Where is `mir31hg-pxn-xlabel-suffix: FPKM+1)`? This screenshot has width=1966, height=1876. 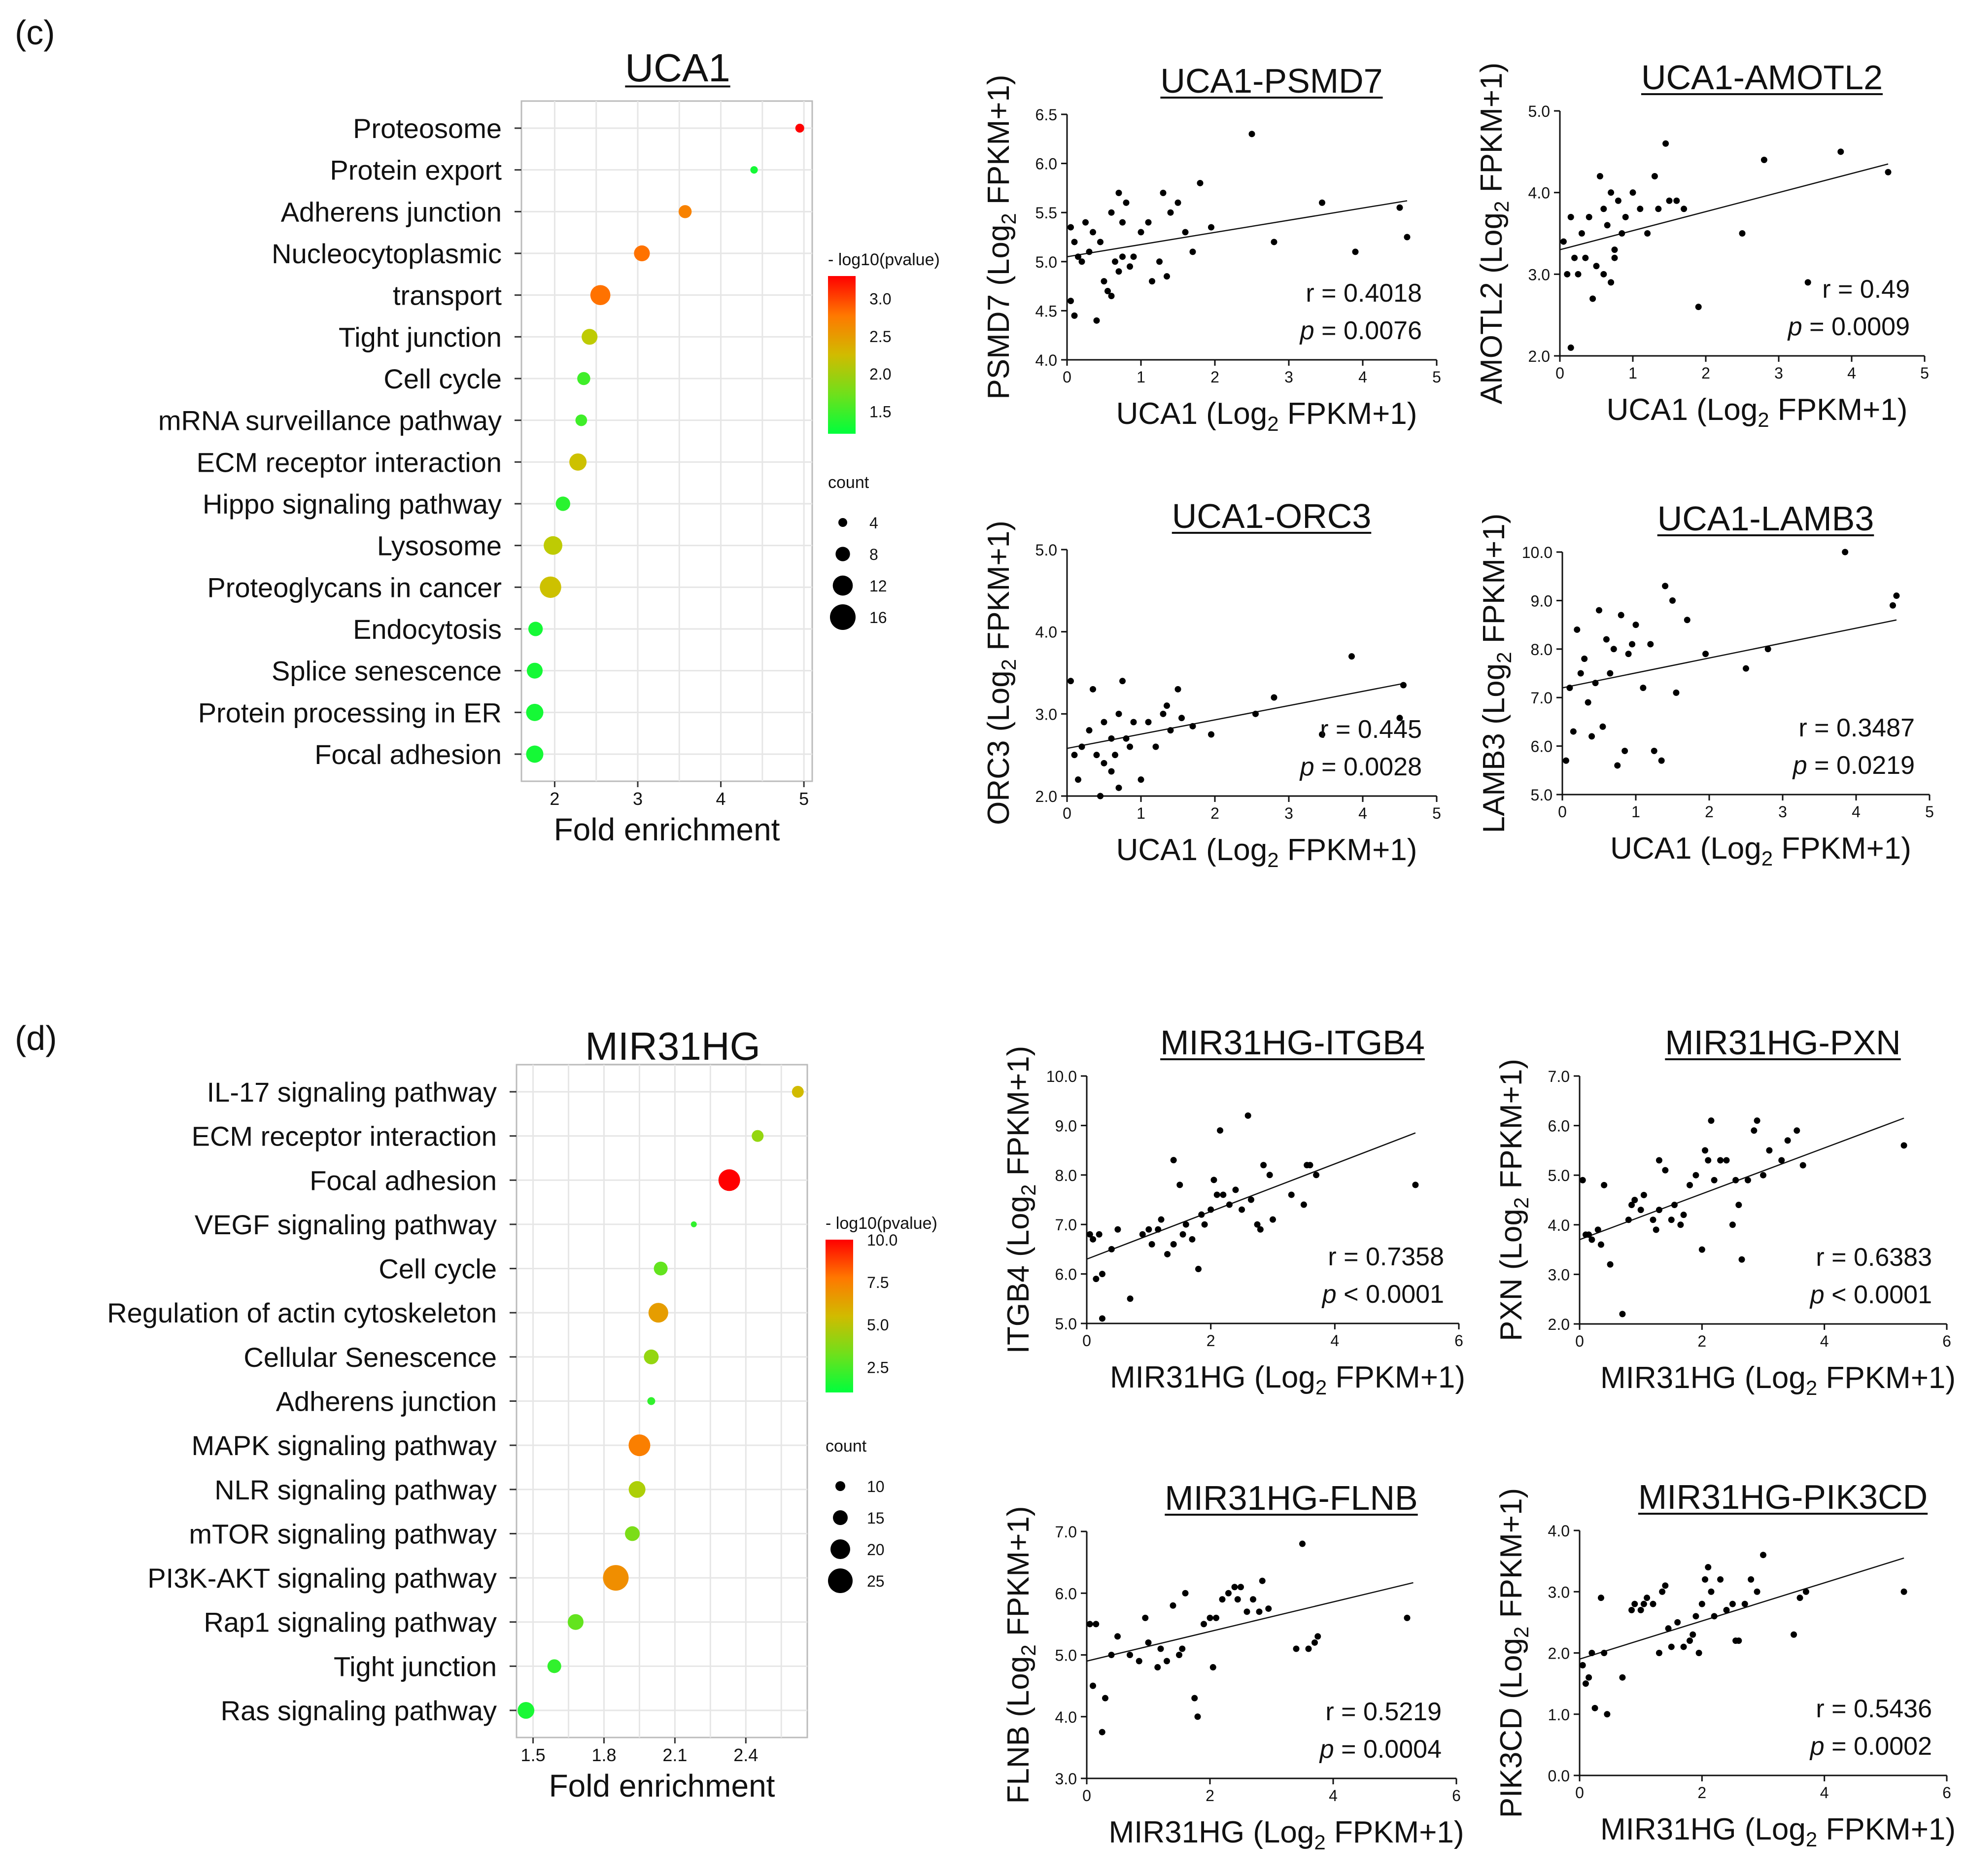
mir31hg-pxn-xlabel-suffix: FPKM+1) is located at coordinates (1887, 1378).